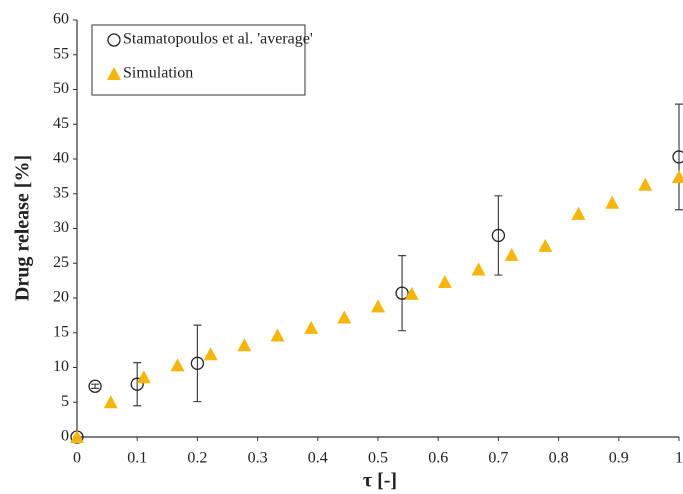 The width and height of the screenshot is (683, 494). Describe the element at coordinates (77, 458) in the screenshot. I see `x-tick-label: 0` at that location.